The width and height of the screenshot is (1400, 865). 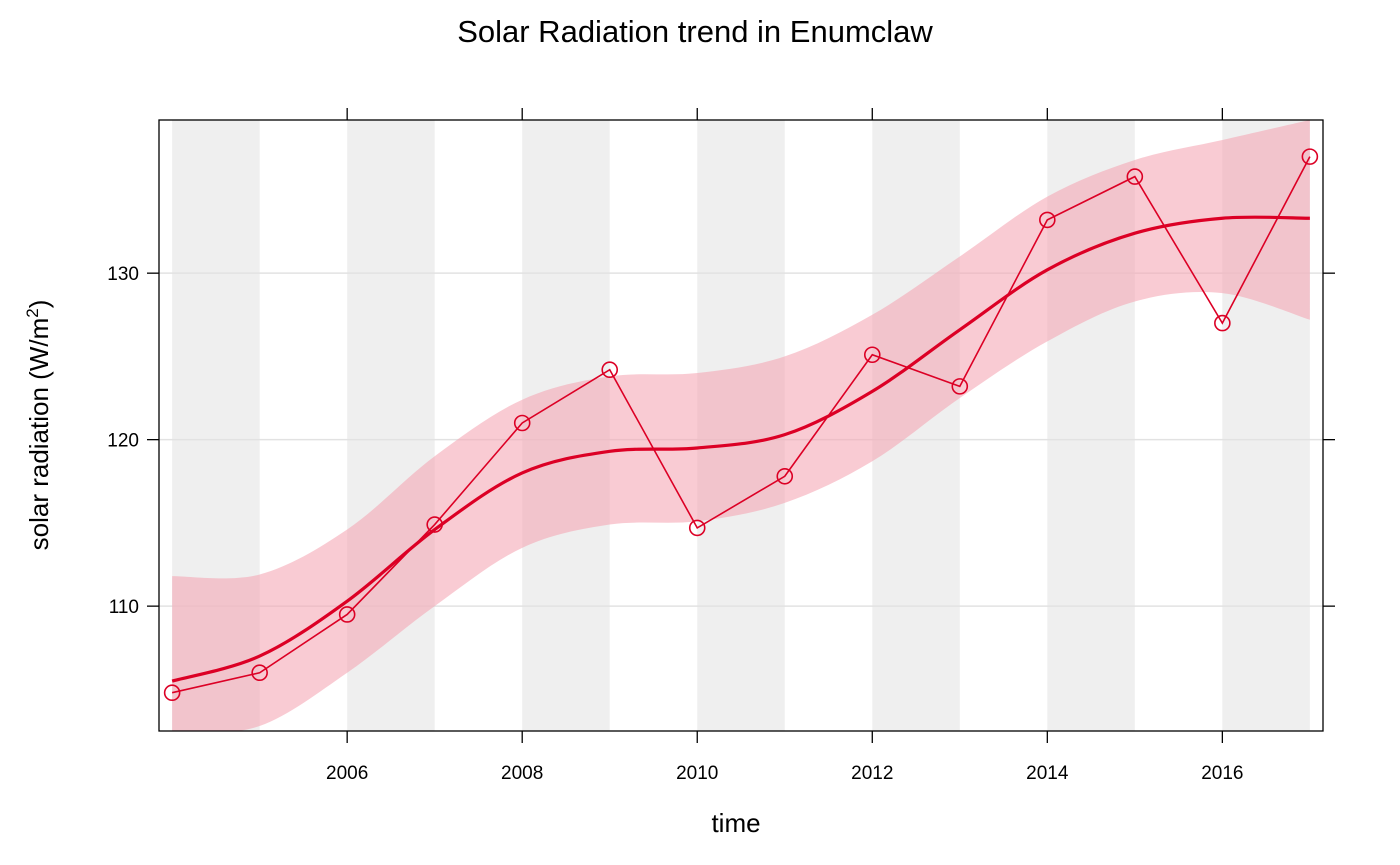 What do you see at coordinates (434, 524) in the screenshot?
I see `observed-point-2007` at bounding box center [434, 524].